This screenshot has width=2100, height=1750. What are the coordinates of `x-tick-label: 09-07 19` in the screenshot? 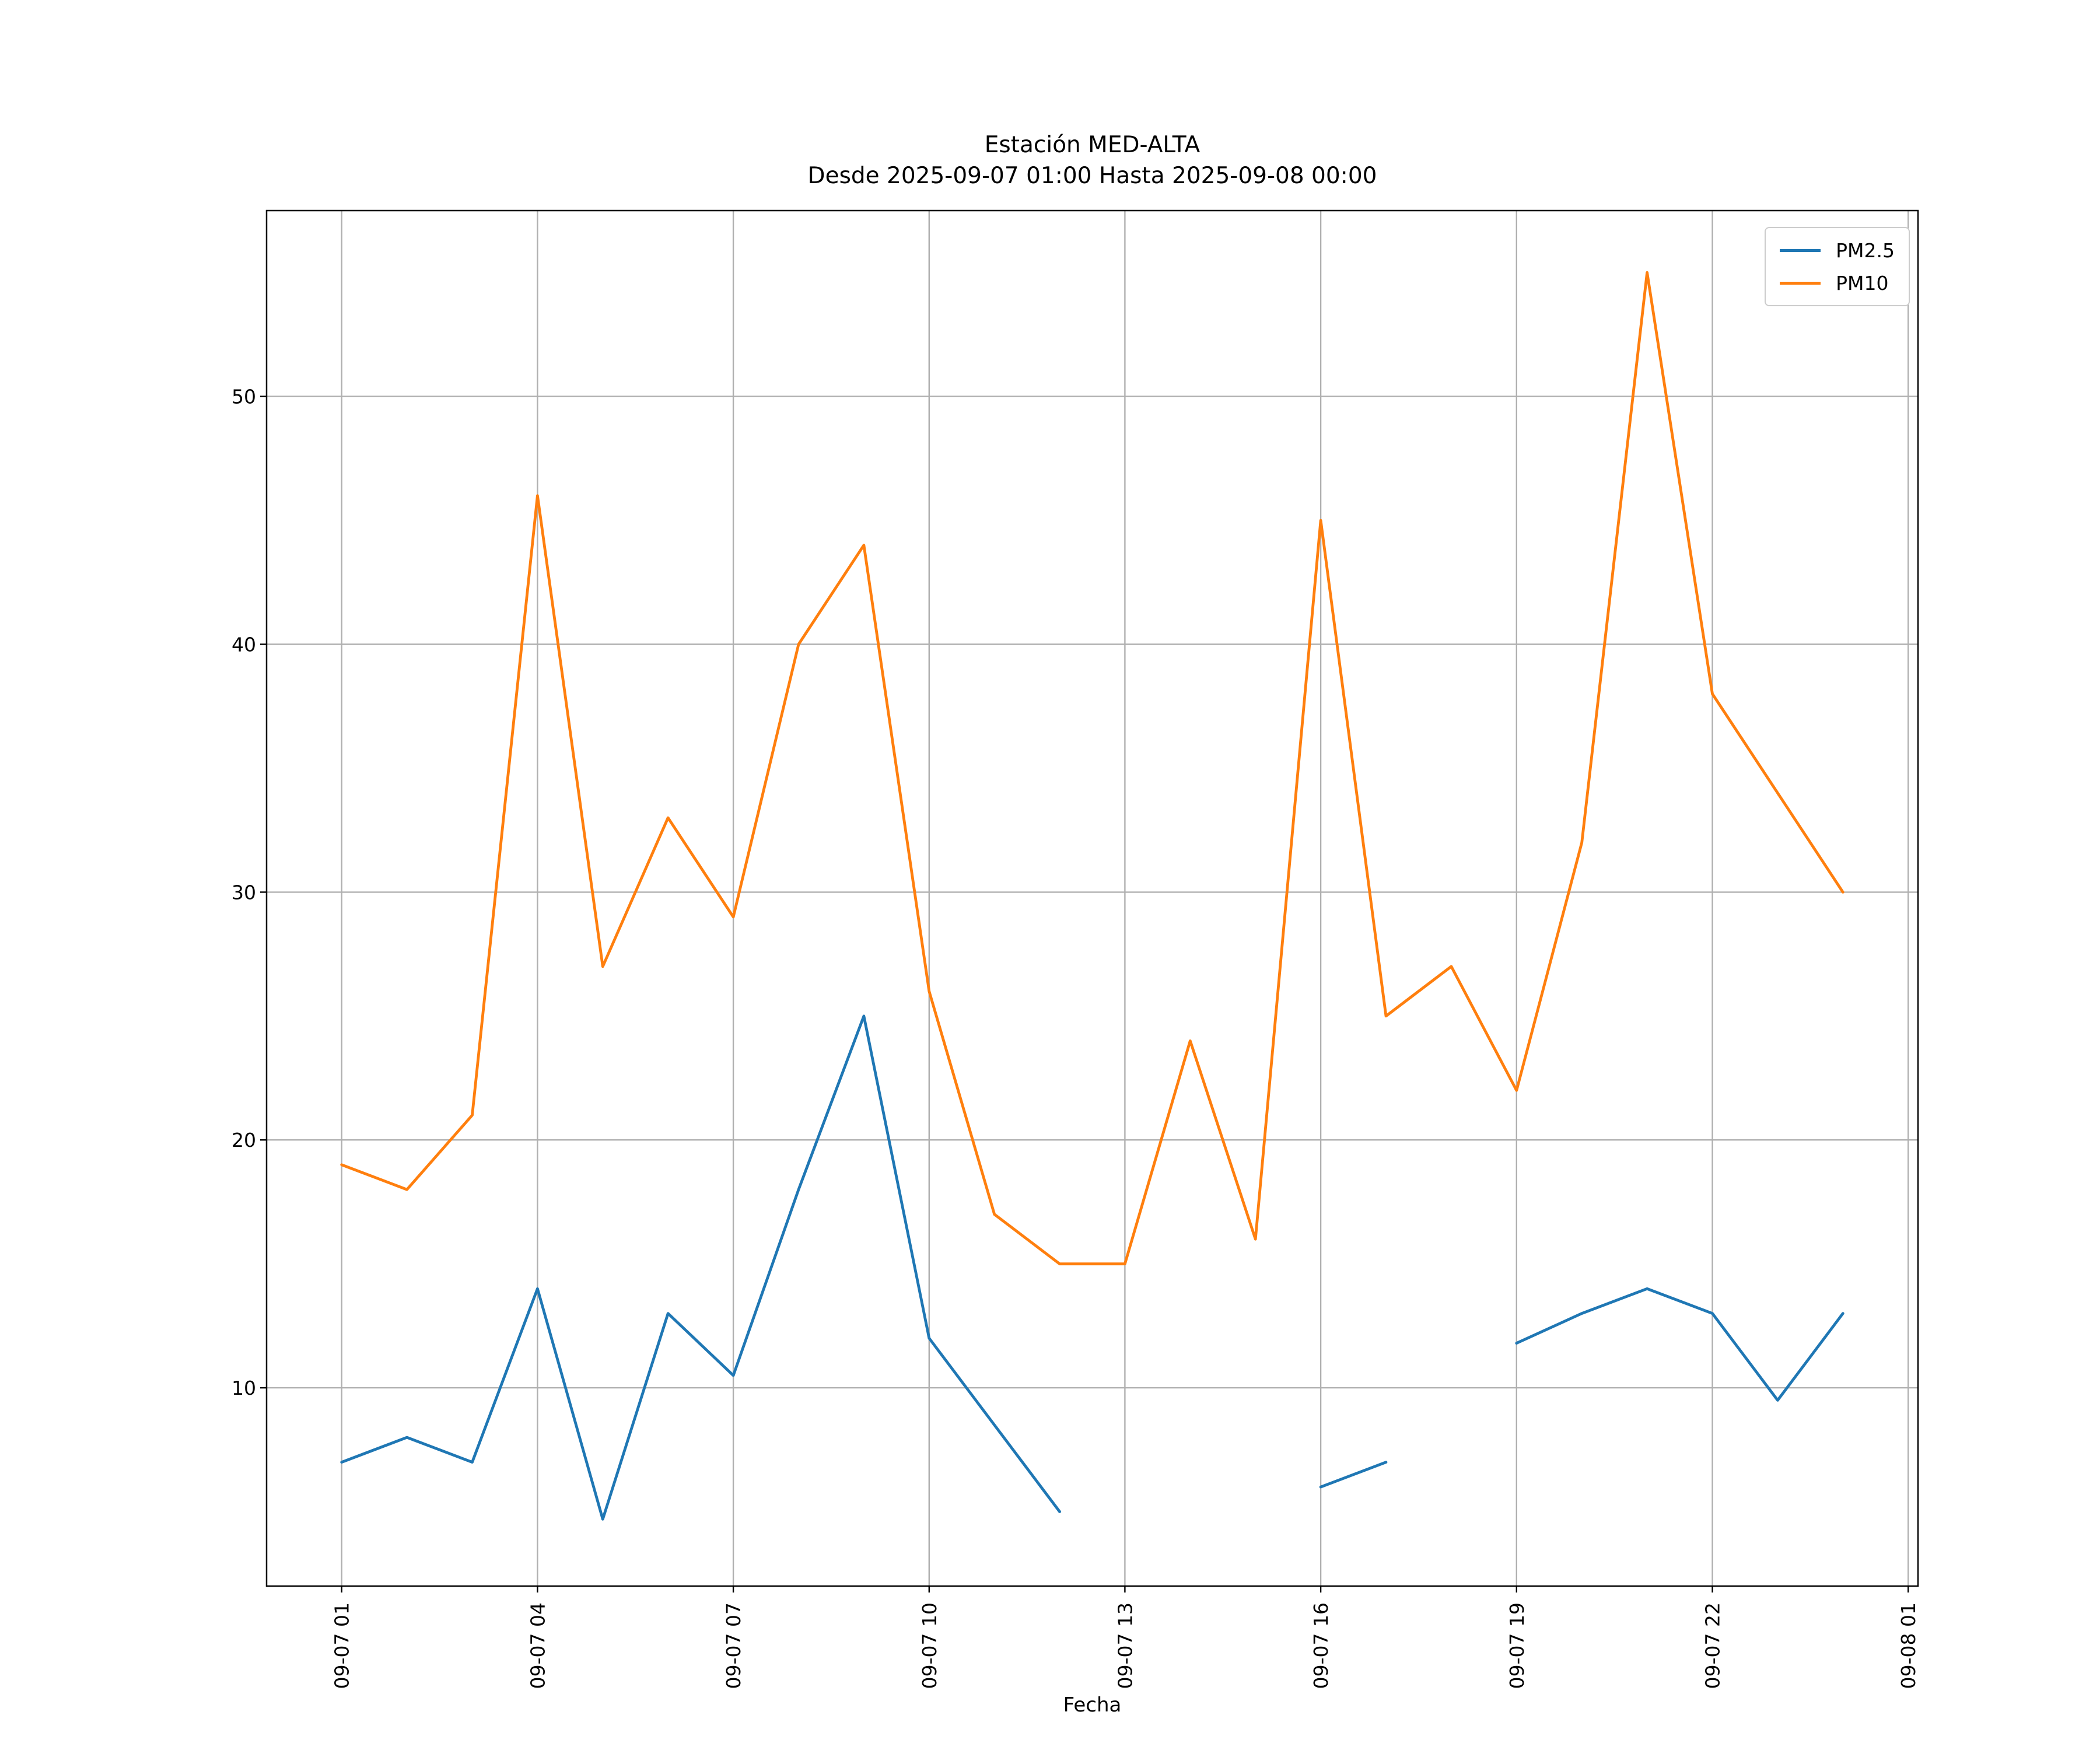 It's located at (1517, 1645).